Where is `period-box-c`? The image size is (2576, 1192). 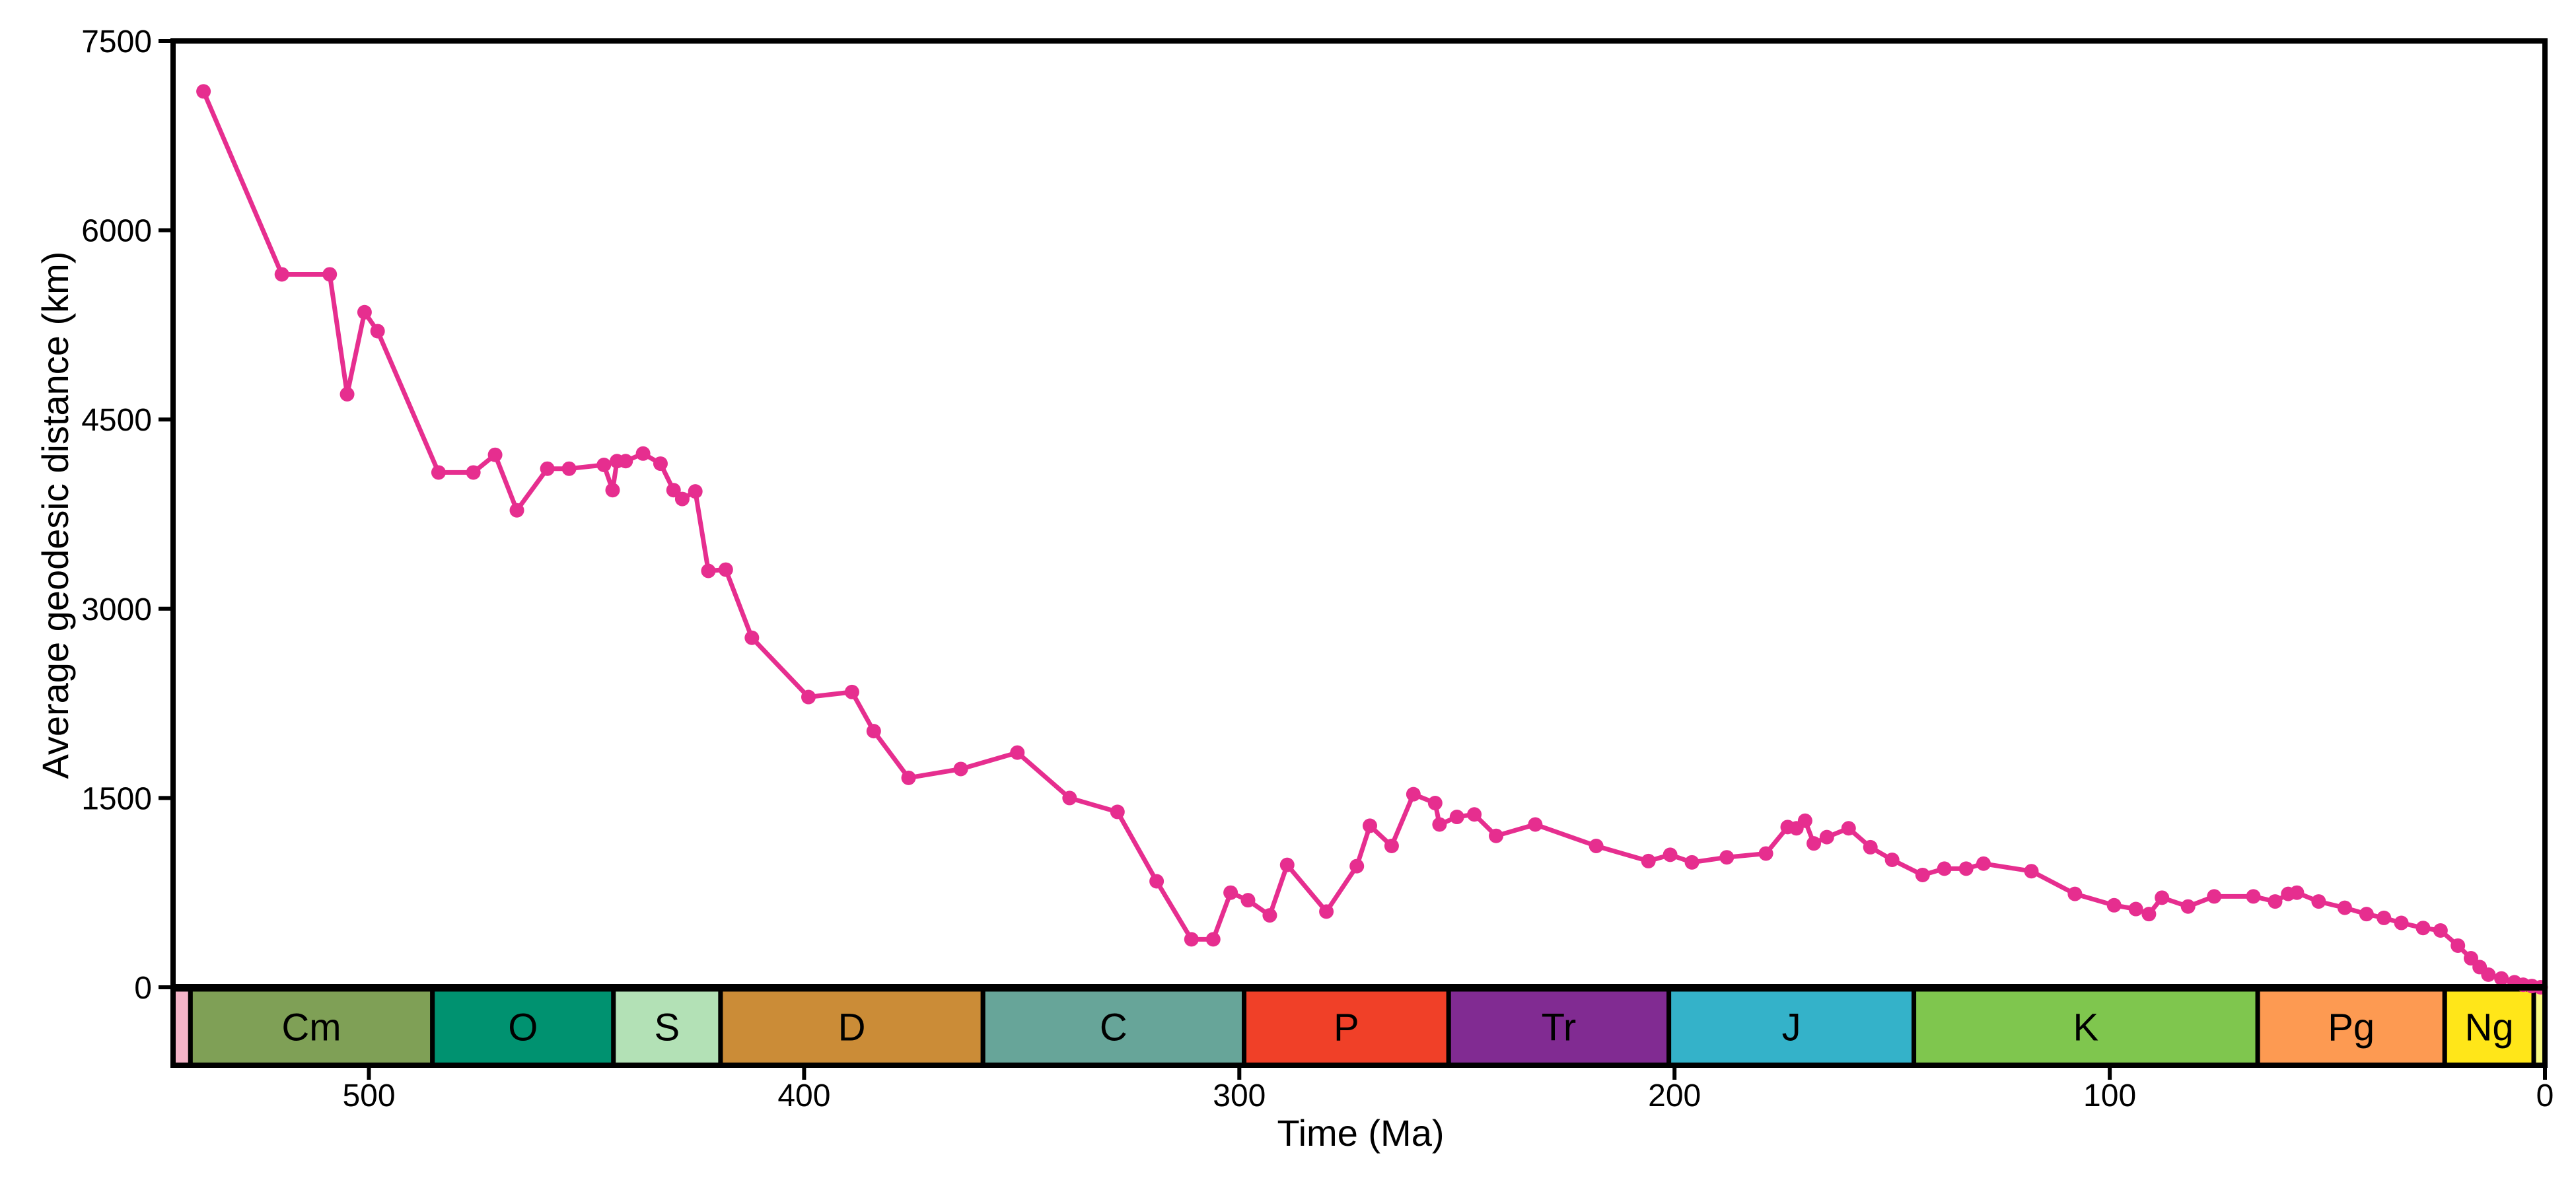
period-box-c is located at coordinates (1113, 1027).